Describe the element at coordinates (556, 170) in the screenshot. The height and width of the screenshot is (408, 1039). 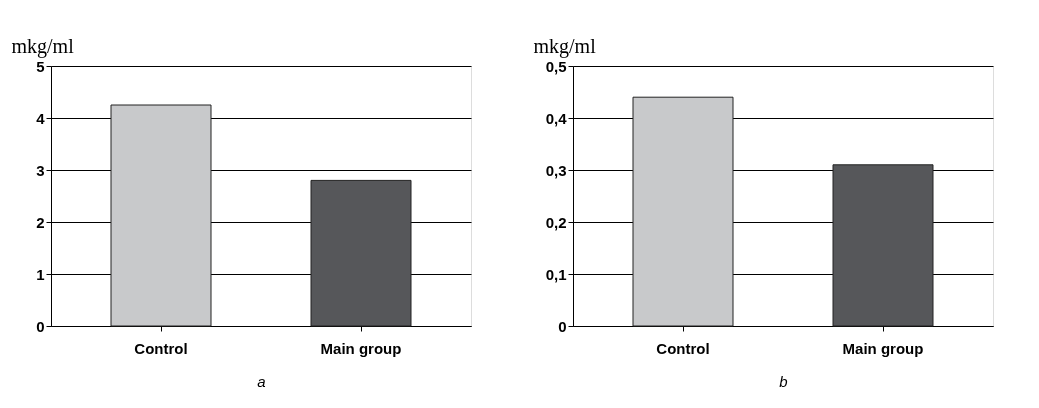
I see `y-tick-label: 0,3` at that location.